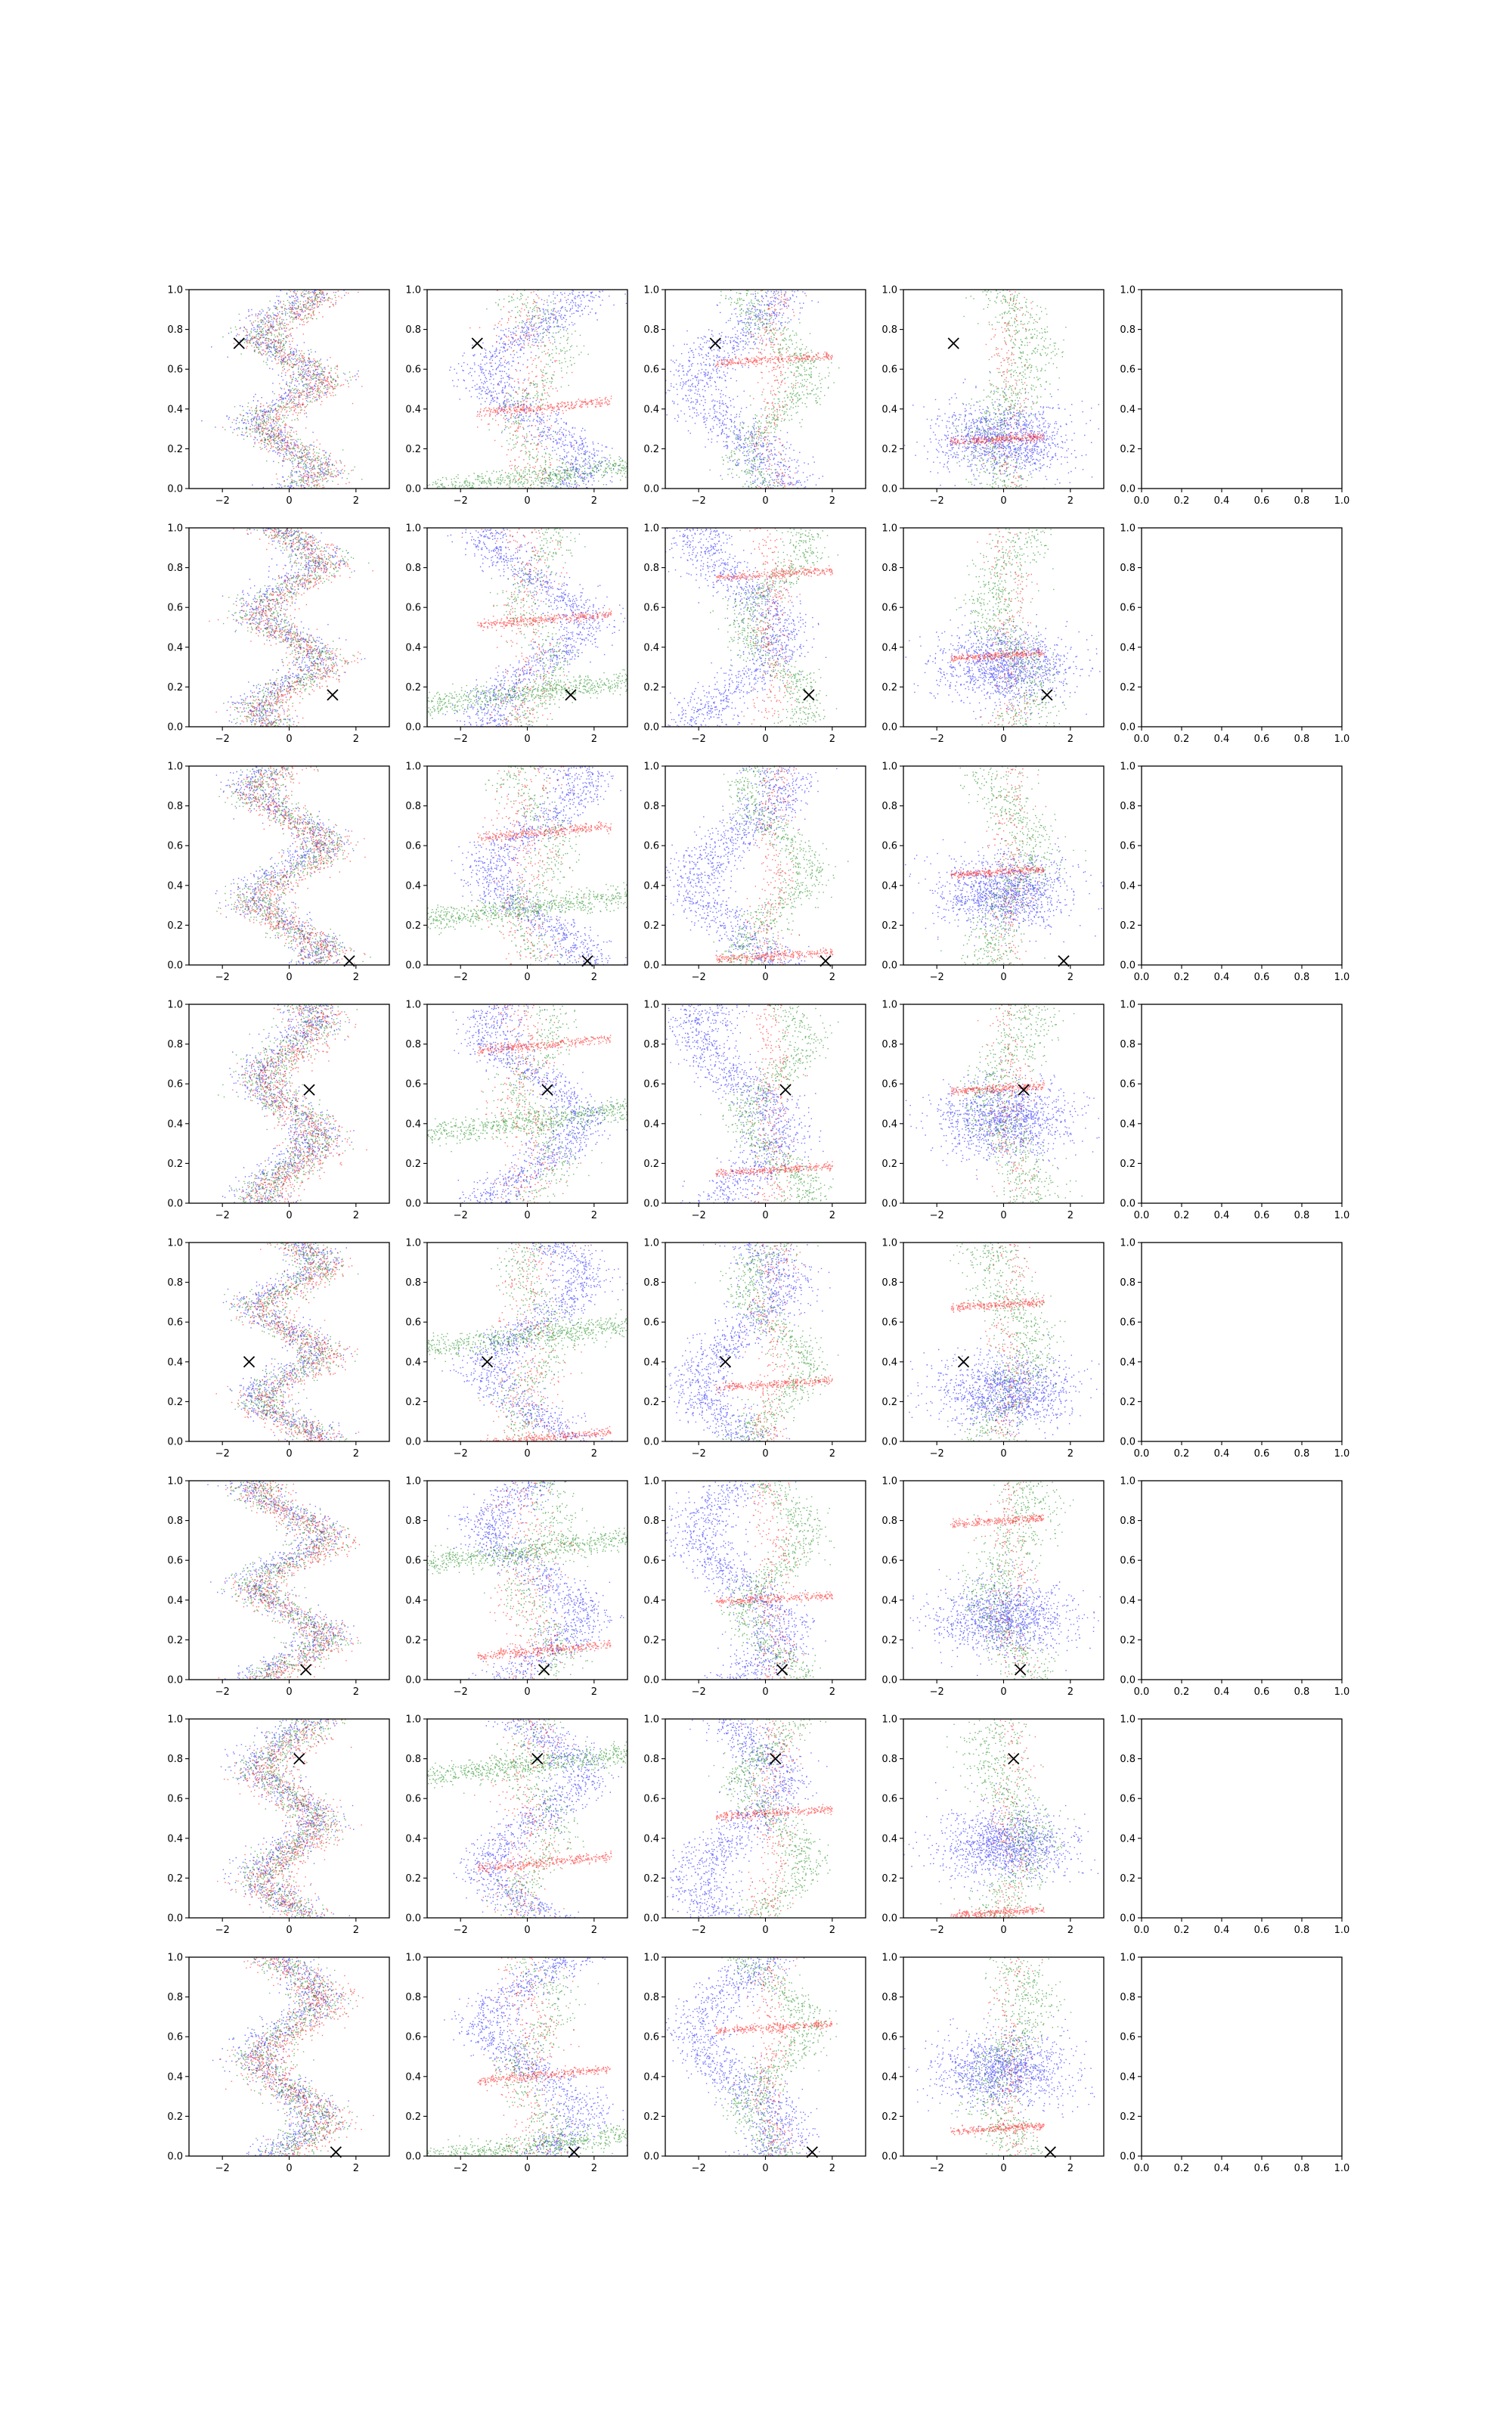 The height and width of the screenshot is (2420, 1512). I want to click on axes-r1-c4: 0.00.20.40.60.81.0−2 0 2, so click(998, 396).